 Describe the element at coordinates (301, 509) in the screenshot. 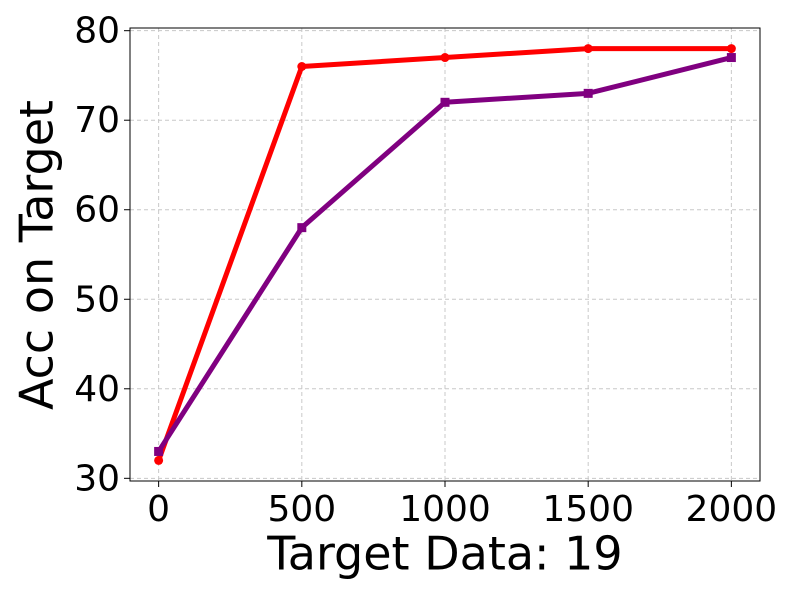

I see `x-tick-label: 500` at that location.